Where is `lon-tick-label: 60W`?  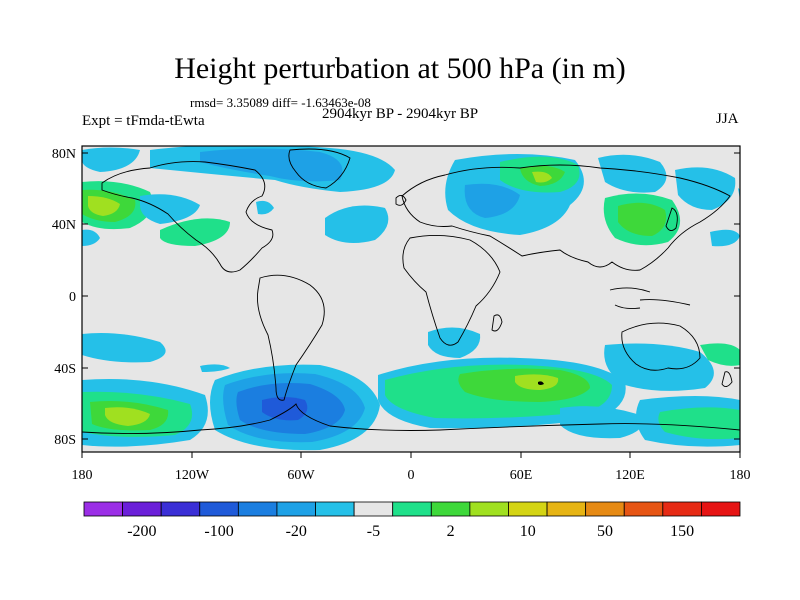
lon-tick-label: 60W is located at coordinates (301, 475).